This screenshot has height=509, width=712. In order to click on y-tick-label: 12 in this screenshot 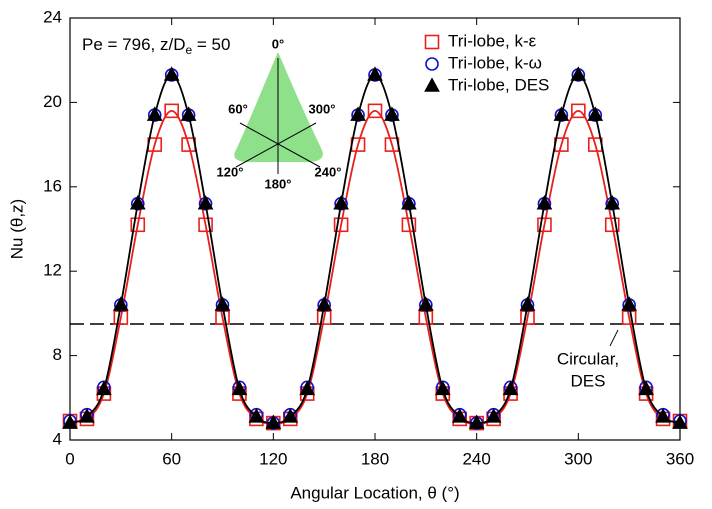, I will do `click(52, 270)`.